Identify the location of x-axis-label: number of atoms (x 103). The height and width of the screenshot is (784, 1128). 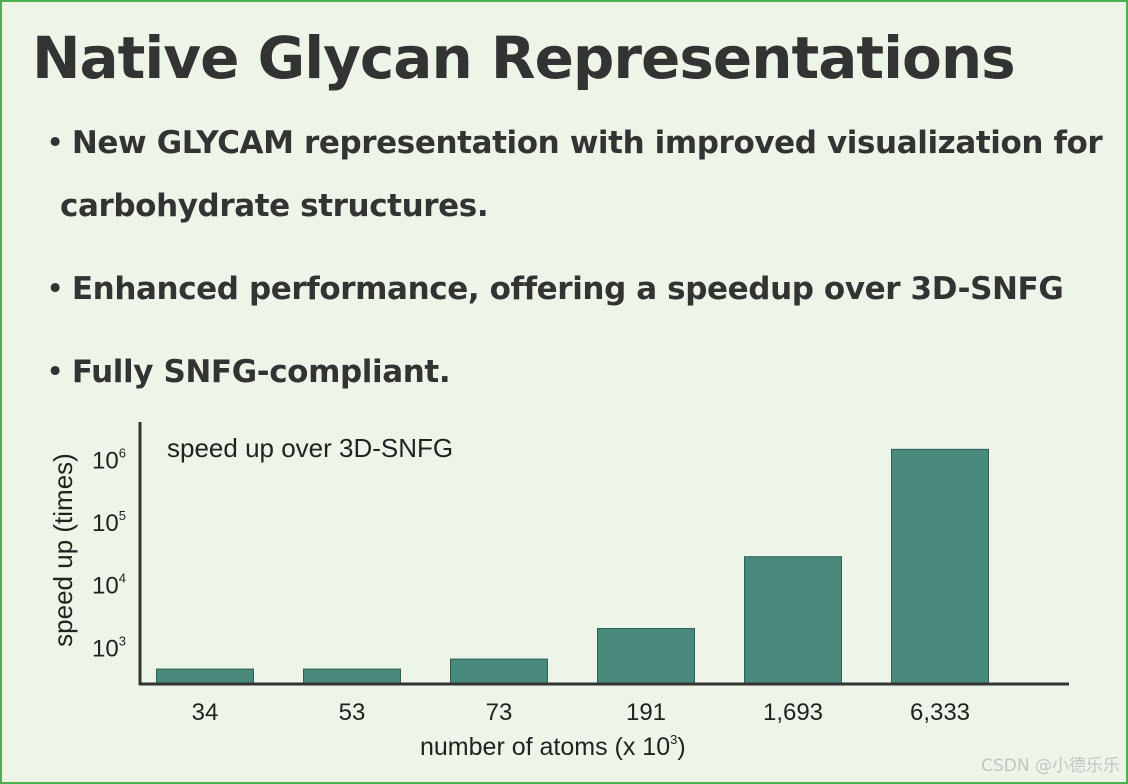
(553, 746).